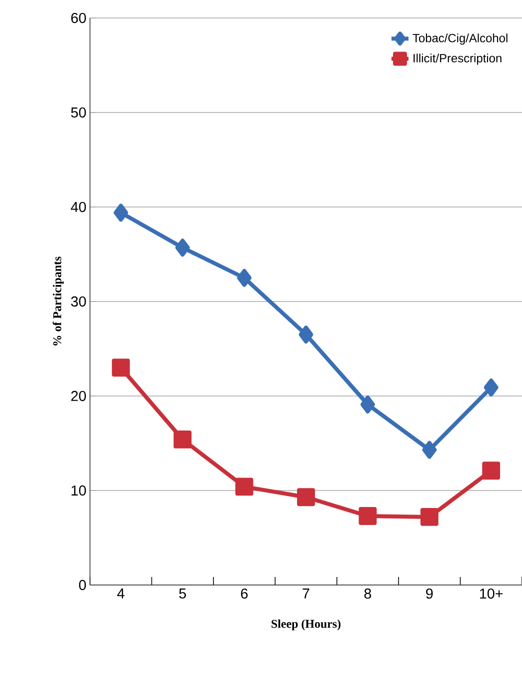 Image resolution: width=522 pixels, height=683 pixels. What do you see at coordinates (79, 490) in the screenshot?
I see `y-tick-label: 10` at bounding box center [79, 490].